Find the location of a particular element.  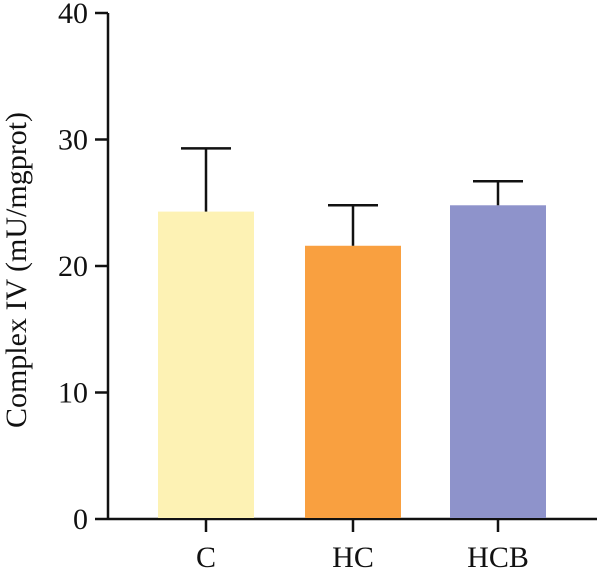

x-axis: C HC HCB is located at coordinates (352, 544).